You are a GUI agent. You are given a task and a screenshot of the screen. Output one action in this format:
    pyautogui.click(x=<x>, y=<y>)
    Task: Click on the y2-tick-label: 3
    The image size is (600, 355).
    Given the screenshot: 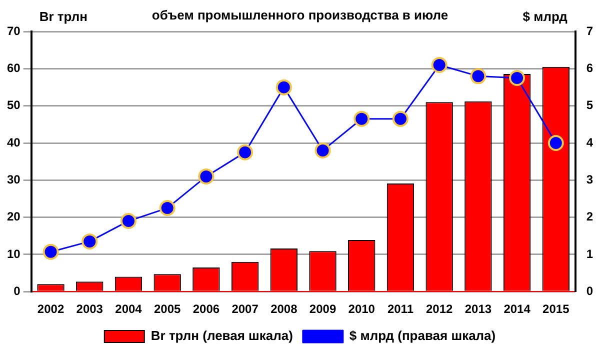 What is the action you would take?
    pyautogui.click(x=590, y=179)
    